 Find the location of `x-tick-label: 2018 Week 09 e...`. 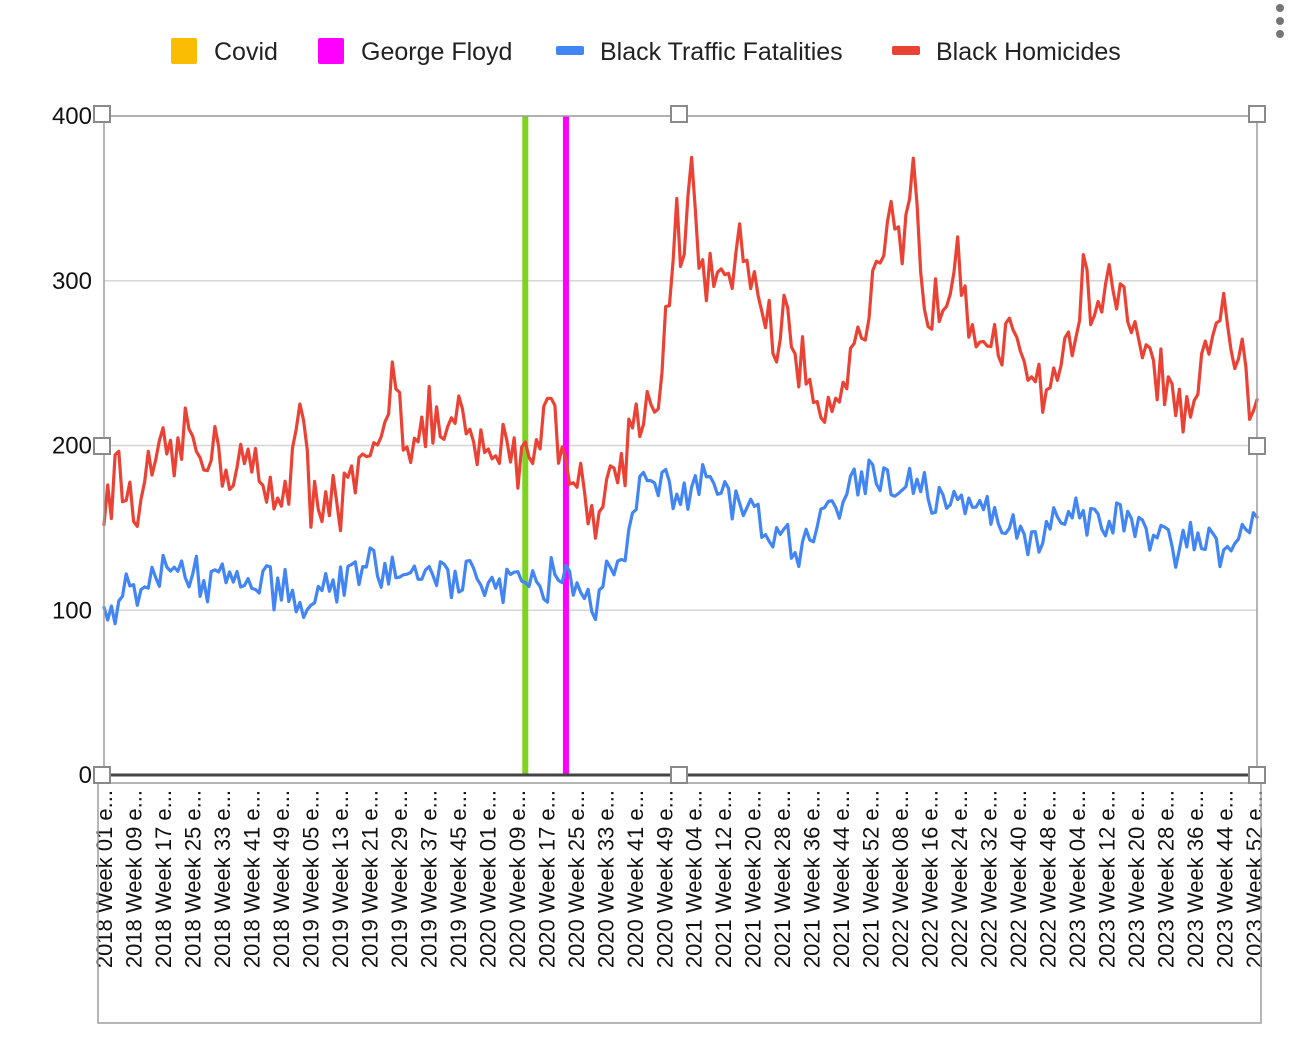

x-tick-label: 2018 Week 09 e... is located at coordinates (134, 879).